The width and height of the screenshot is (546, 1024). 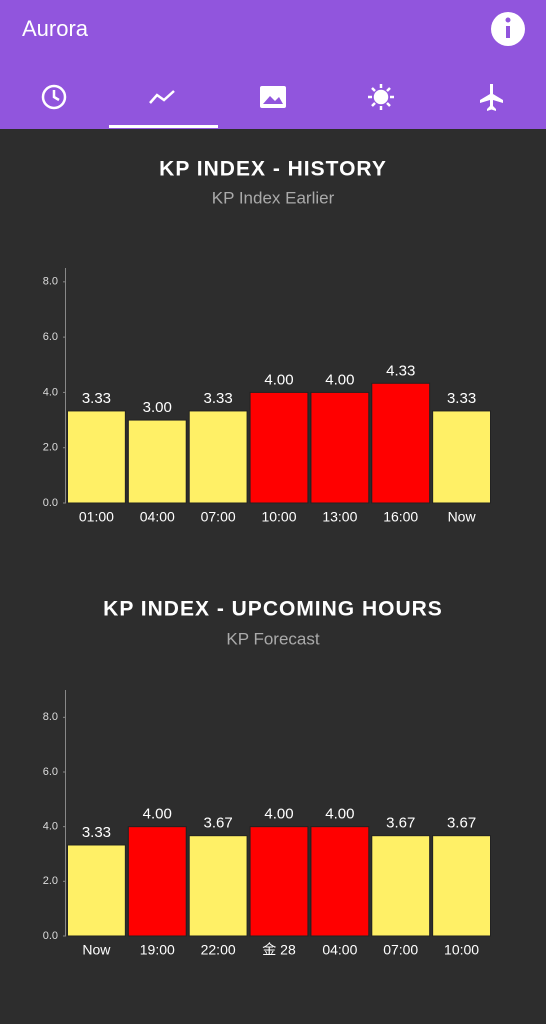 What do you see at coordinates (400, 370) in the screenshot?
I see `value-label: 4.33` at bounding box center [400, 370].